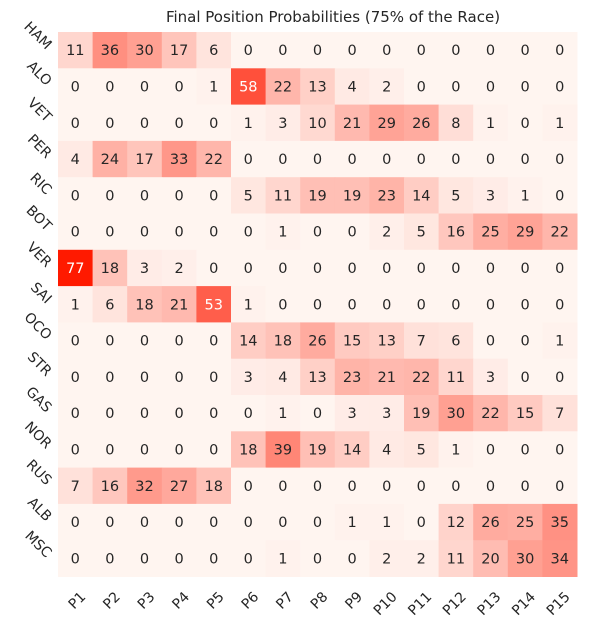 The height and width of the screenshot is (621, 610). Describe the element at coordinates (456, 523) in the screenshot. I see `cell-value-label: 12` at that location.